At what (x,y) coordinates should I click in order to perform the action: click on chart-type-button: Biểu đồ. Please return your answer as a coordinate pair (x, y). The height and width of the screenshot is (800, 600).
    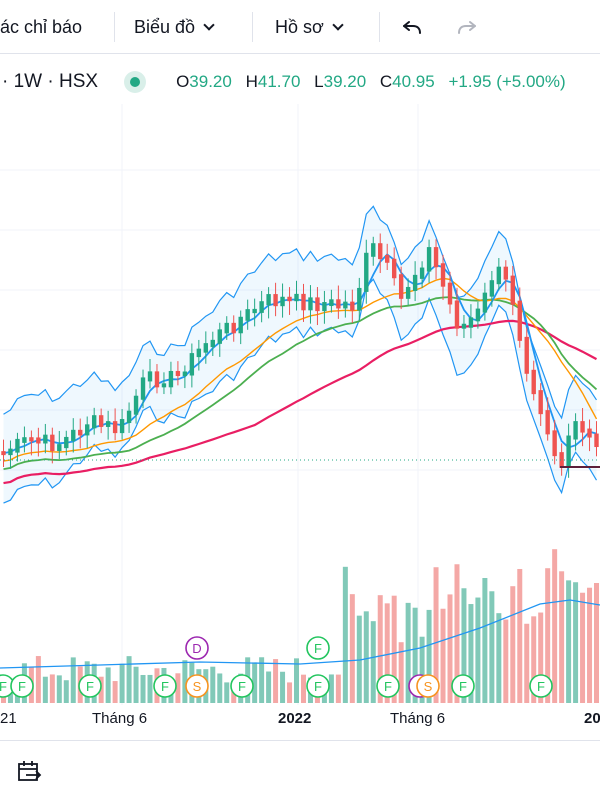
    Looking at the image, I should click on (174, 27).